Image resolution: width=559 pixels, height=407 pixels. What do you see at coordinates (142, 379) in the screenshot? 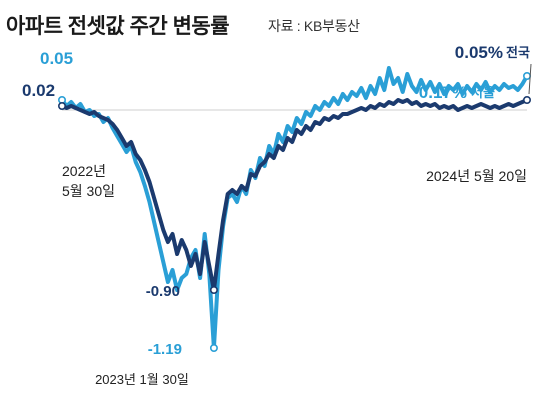
I see `x-annotation-min-date: 2023년 1월 30일` at bounding box center [142, 379].